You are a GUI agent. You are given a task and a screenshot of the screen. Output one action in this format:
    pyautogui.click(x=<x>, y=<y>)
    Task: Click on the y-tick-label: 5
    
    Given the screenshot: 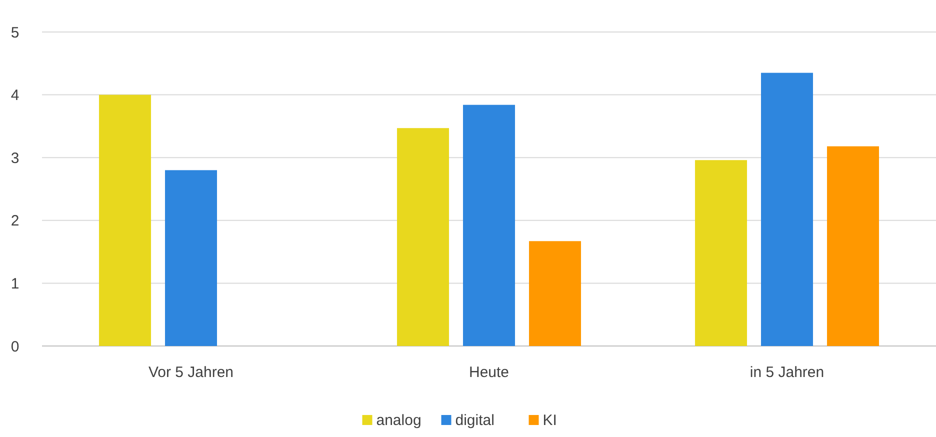 What is the action you would take?
    pyautogui.click(x=15, y=33)
    